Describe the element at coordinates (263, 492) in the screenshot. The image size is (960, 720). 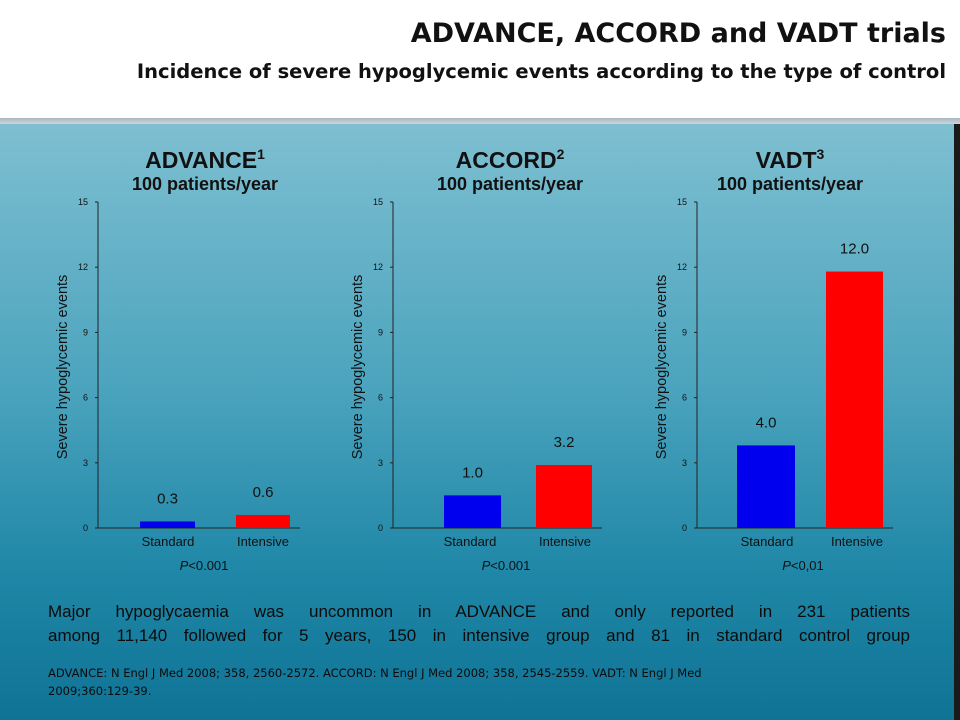
I see `data-label: 0.6` at that location.